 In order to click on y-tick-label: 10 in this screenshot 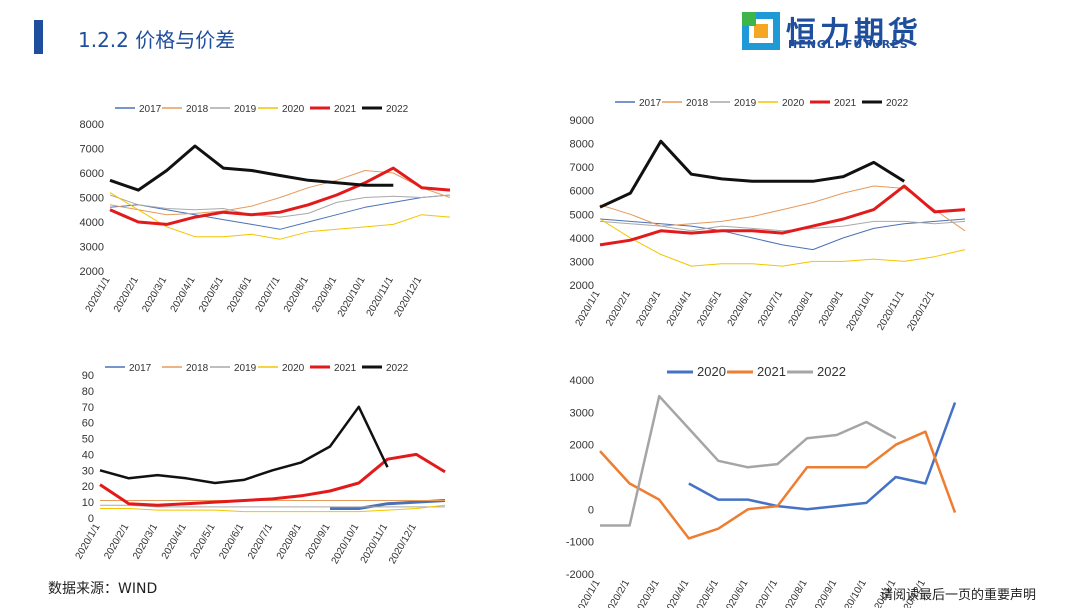, I will do `click(88, 503)`.